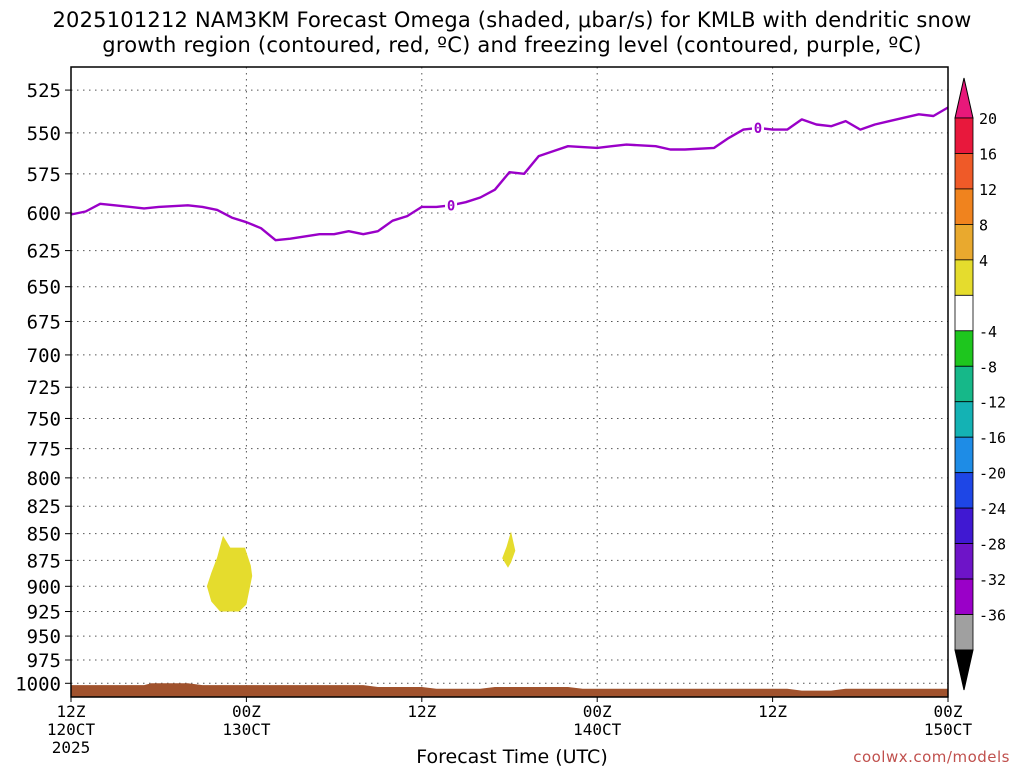 The width and height of the screenshot is (1024, 768). I want to click on y-tick-label: 850, so click(44, 535).